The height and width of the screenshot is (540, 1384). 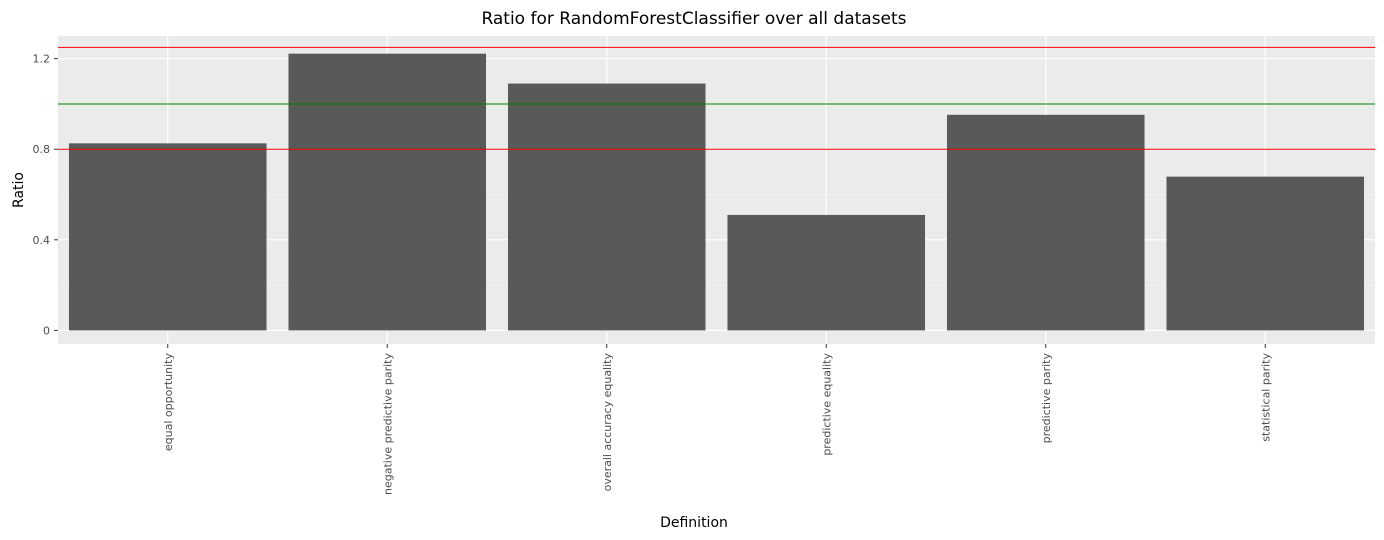 What do you see at coordinates (826, 272) in the screenshot?
I see `bar-predictive-equality` at bounding box center [826, 272].